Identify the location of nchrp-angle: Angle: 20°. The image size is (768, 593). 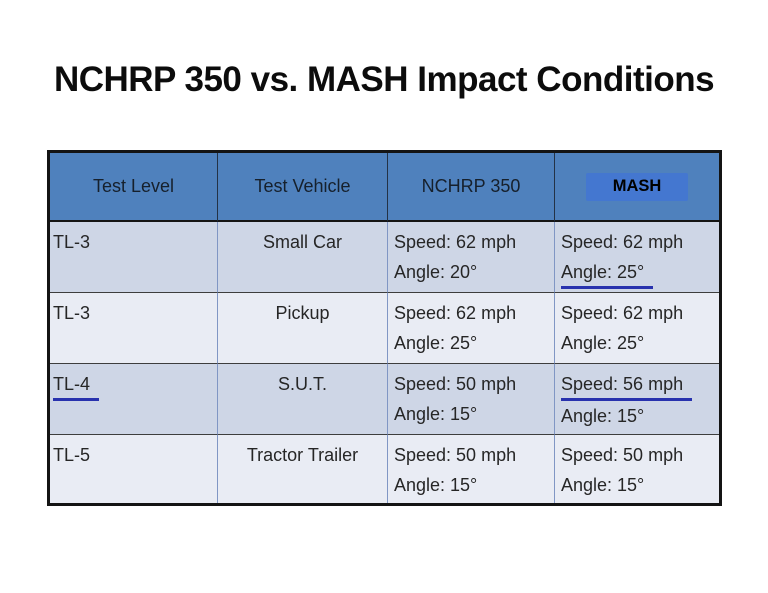
(436, 272).